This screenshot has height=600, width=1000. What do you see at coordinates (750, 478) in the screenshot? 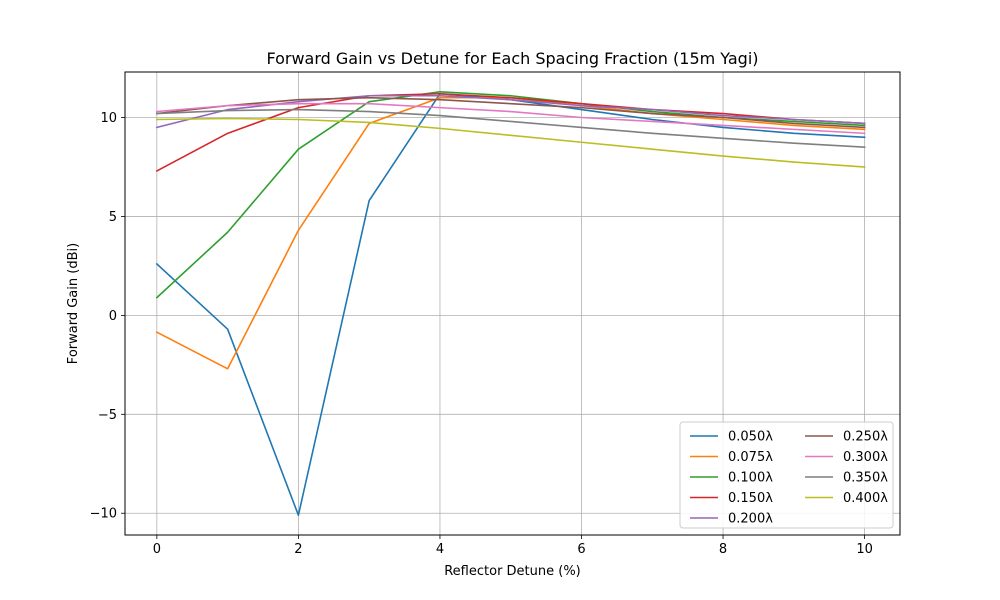
I see `legend-label: 0.100λ` at bounding box center [750, 478].